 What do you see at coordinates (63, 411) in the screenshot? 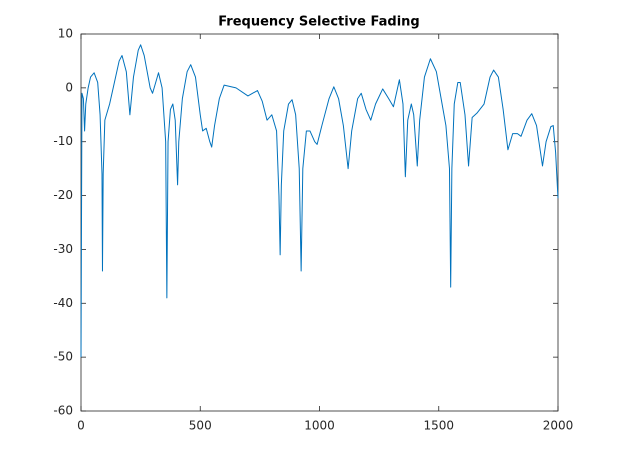
I see `y-tick-label: -60` at bounding box center [63, 411].